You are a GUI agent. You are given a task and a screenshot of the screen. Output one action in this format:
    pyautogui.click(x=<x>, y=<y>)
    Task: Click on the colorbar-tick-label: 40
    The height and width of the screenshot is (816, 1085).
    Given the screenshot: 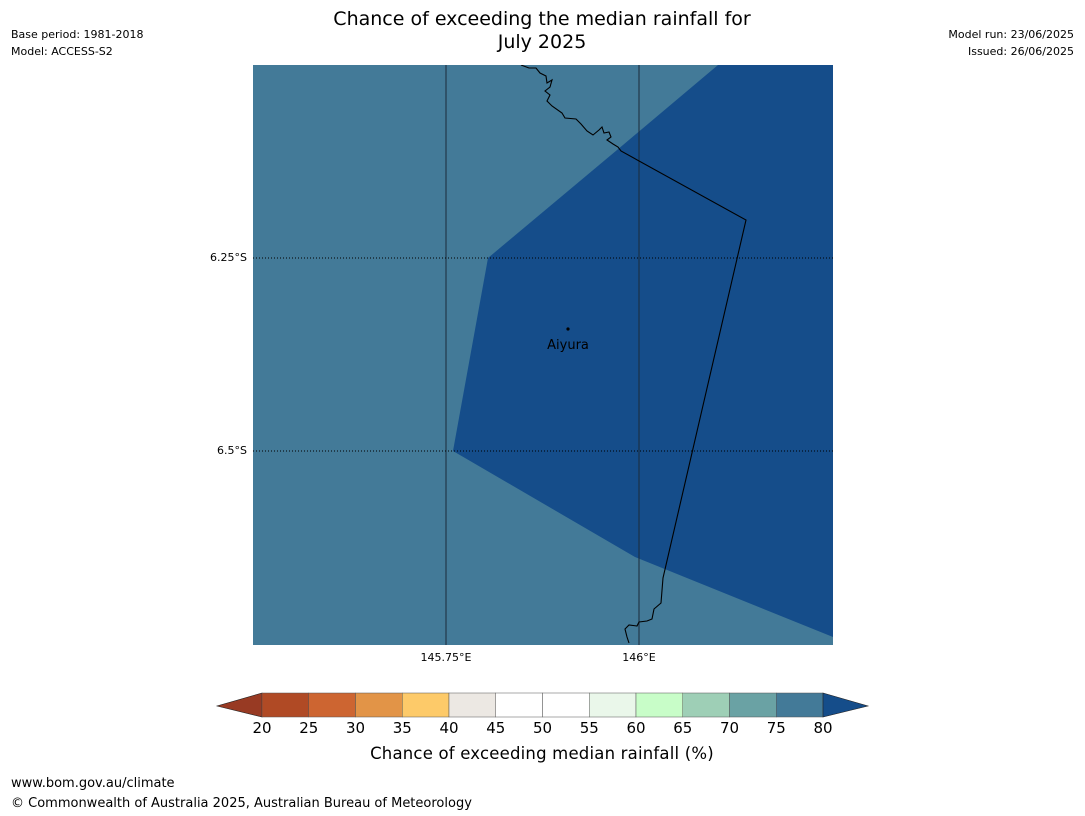 What is the action you would take?
    pyautogui.click(x=449, y=728)
    